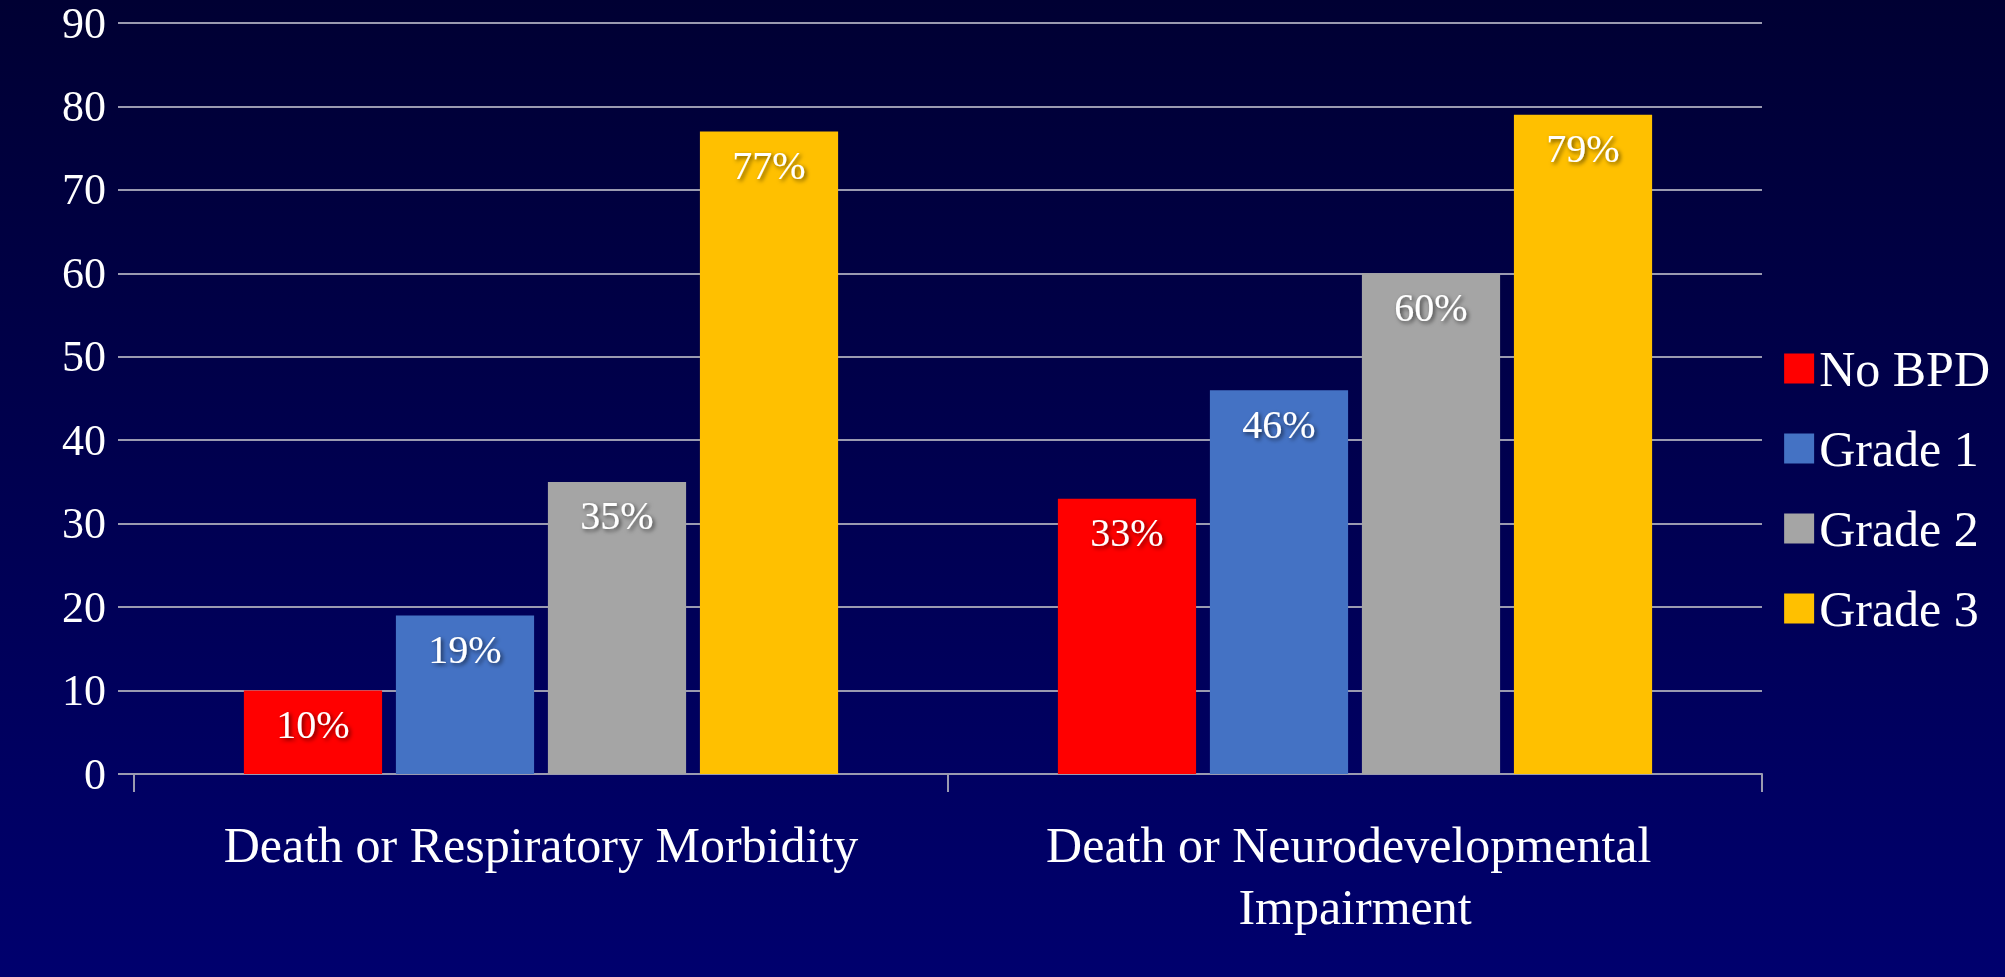 Image resolution: width=2005 pixels, height=977 pixels. What do you see at coordinates (84, 273) in the screenshot?
I see `y-tick-label: 60` at bounding box center [84, 273].